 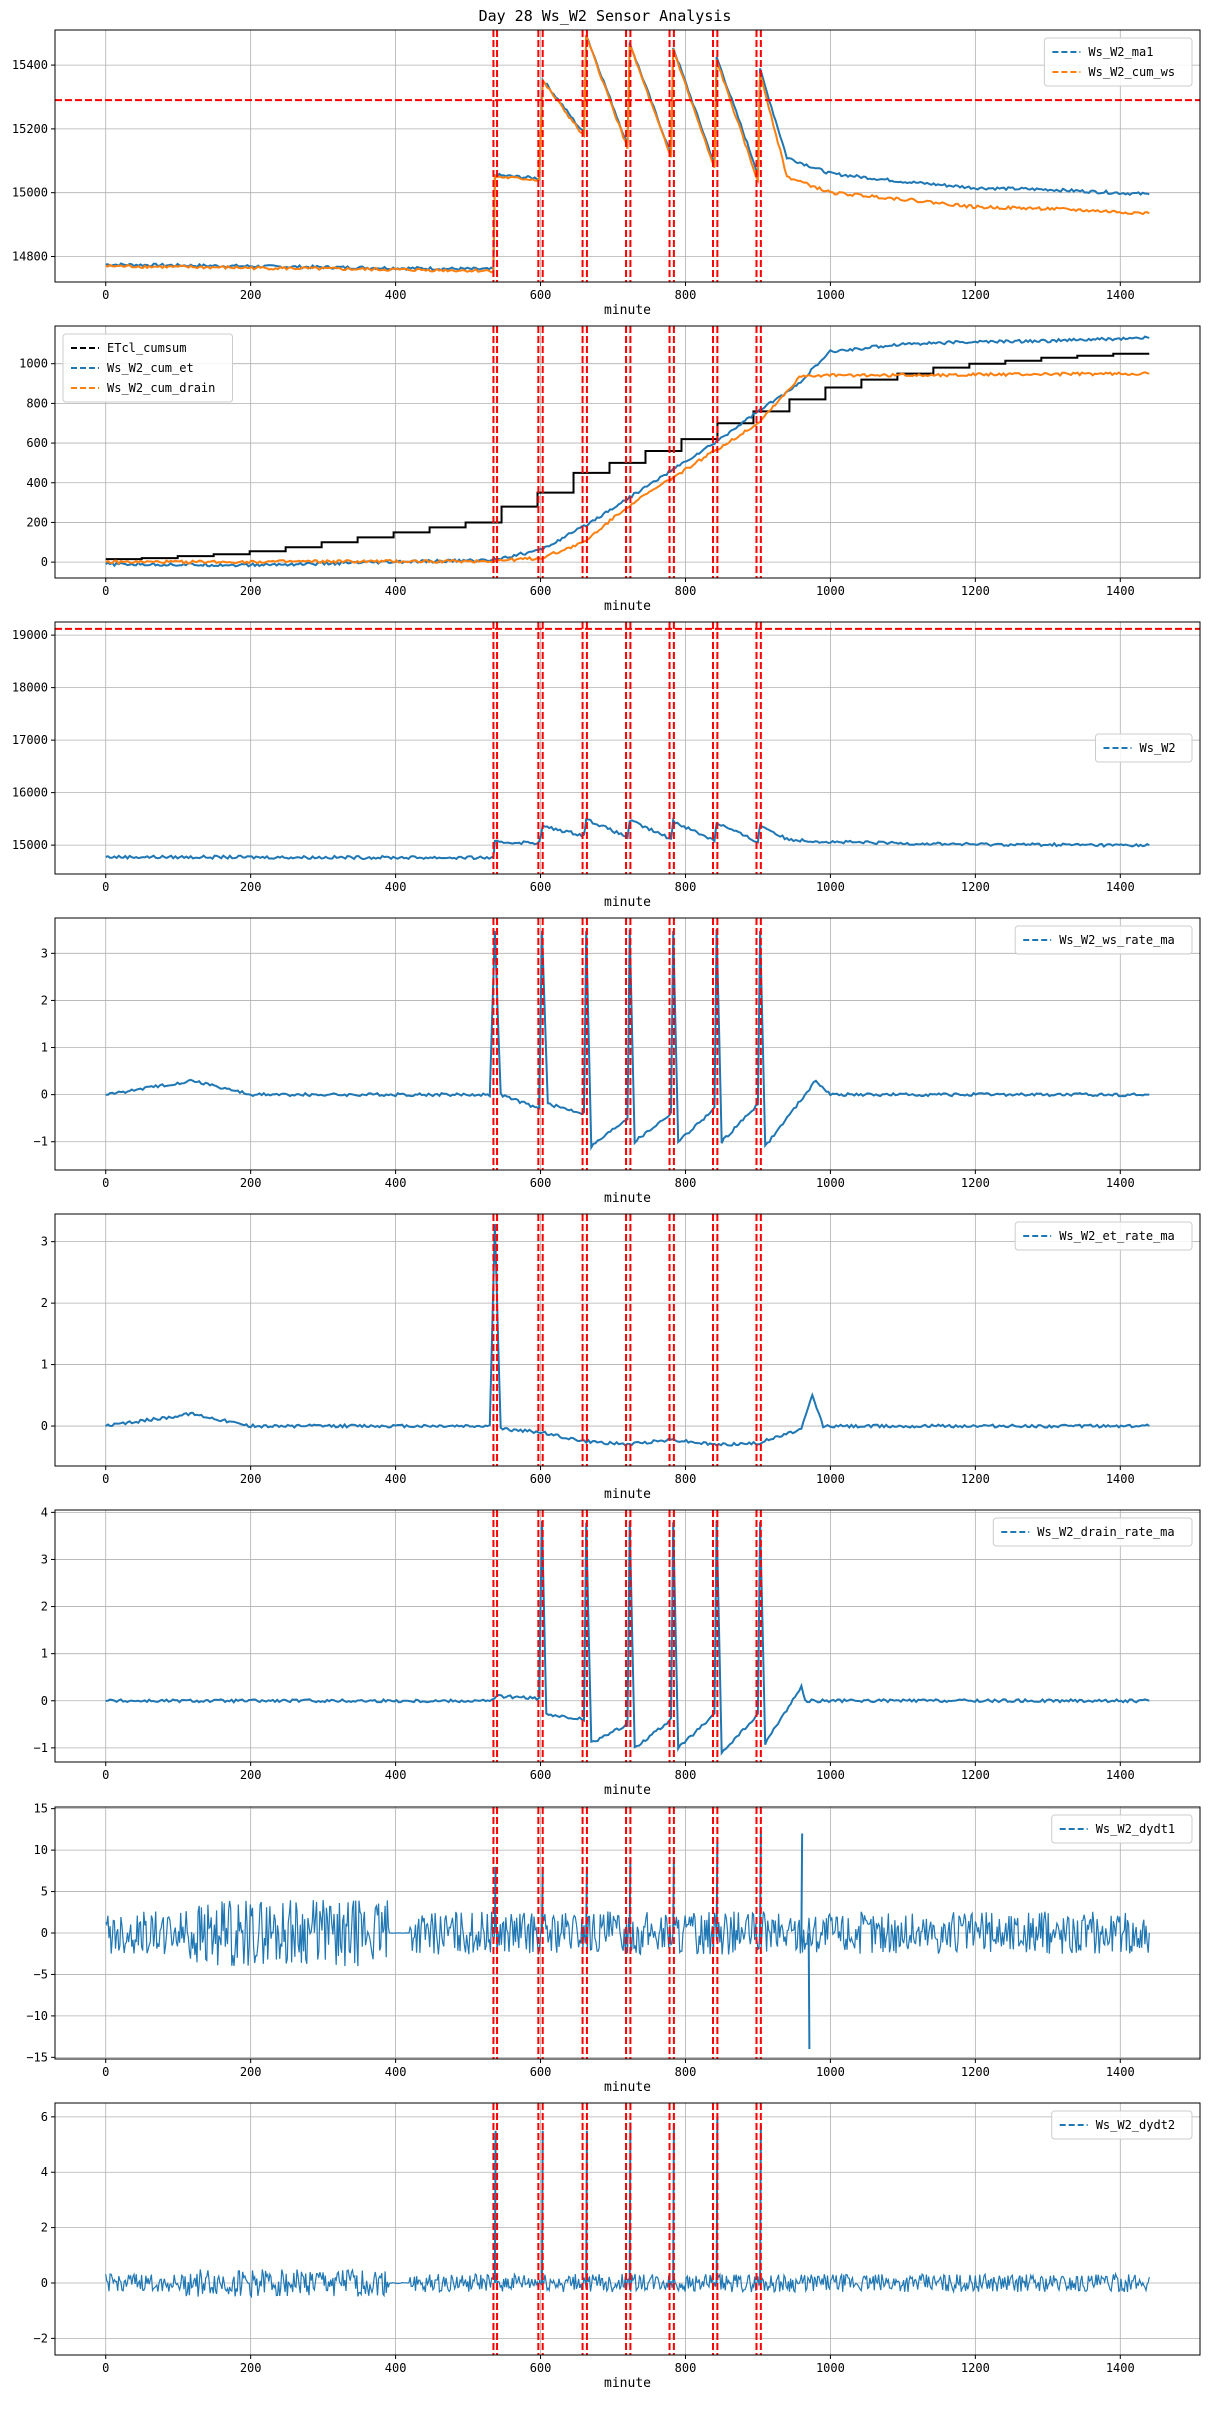 What do you see at coordinates (30, 256) in the screenshot?
I see `y-tick-label: 14800` at bounding box center [30, 256].